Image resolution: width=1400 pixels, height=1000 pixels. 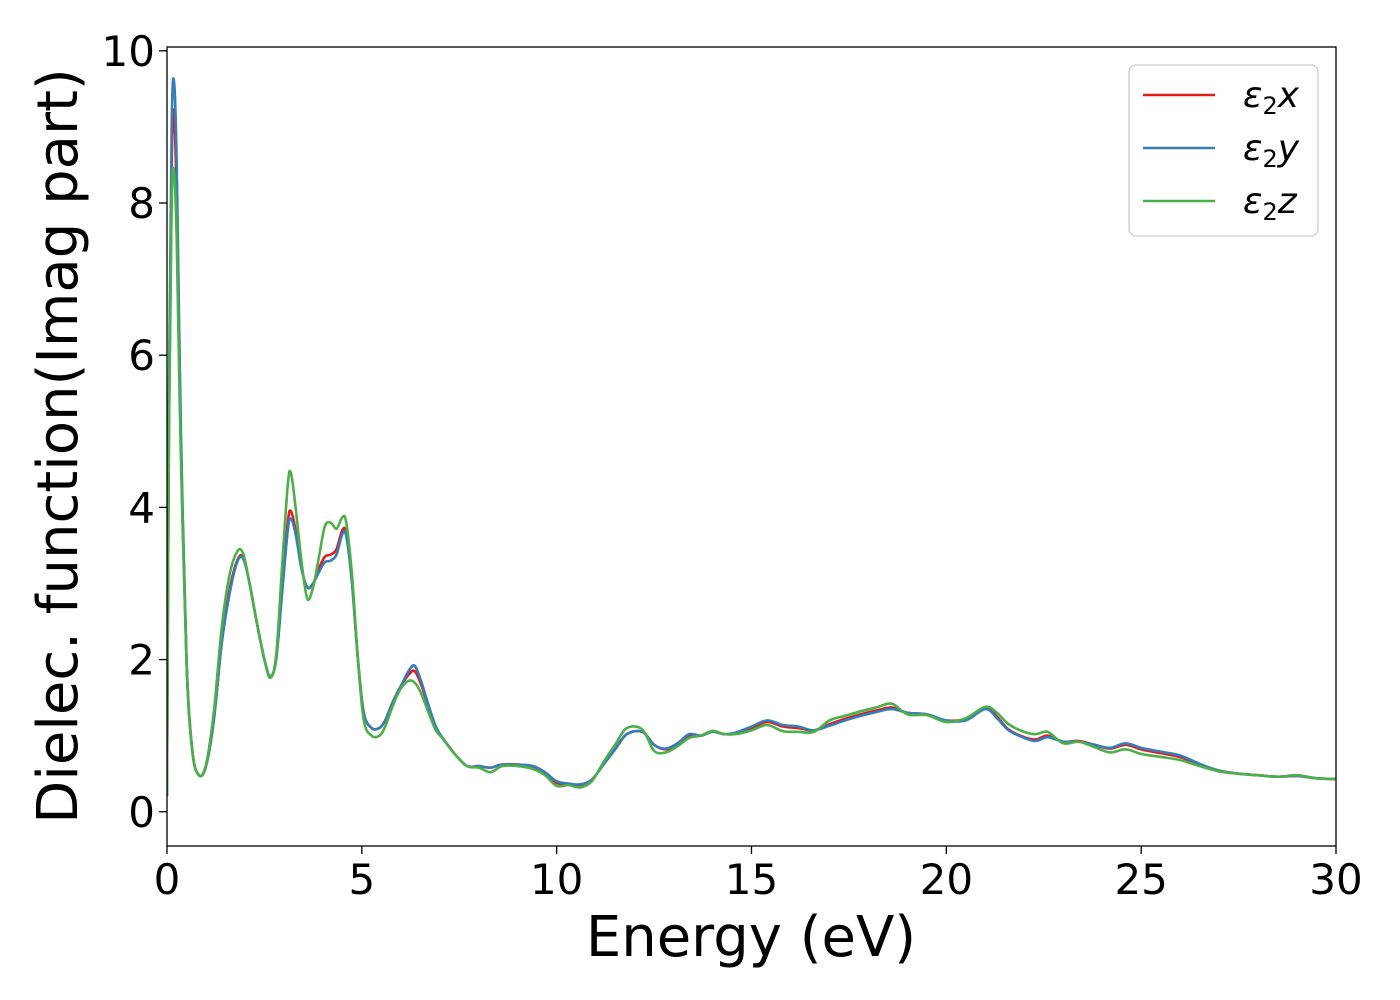 I want to click on x-tick-label: 15, so click(x=751, y=879).